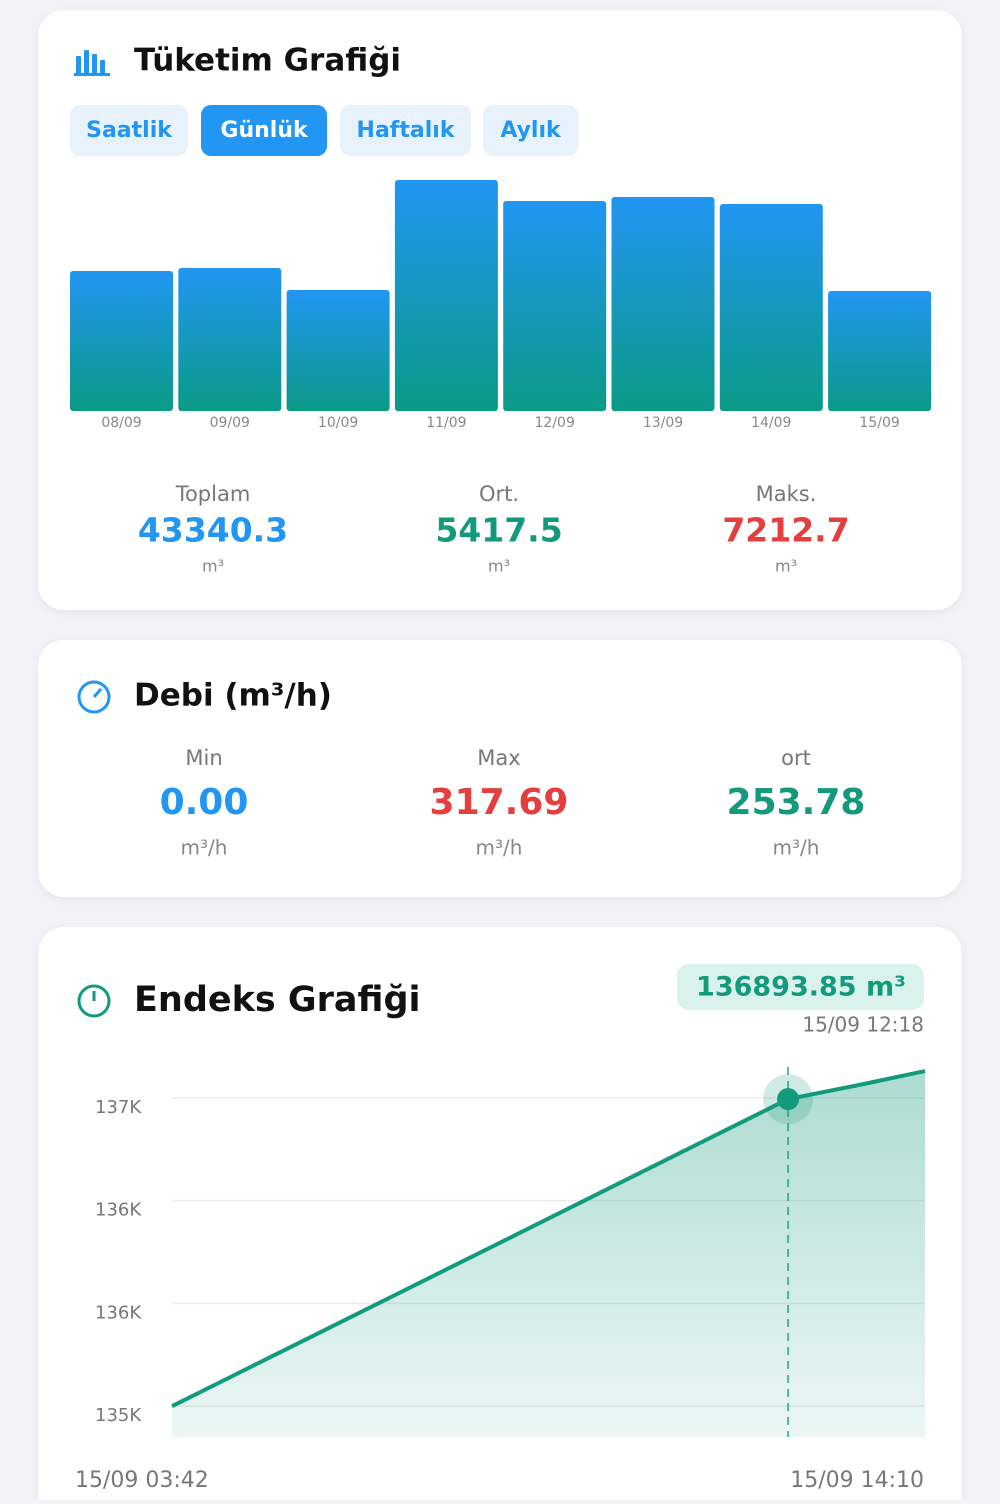 This screenshot has height=1504, width=1000. Describe the element at coordinates (267, 61) in the screenshot. I see `card-title: Tüketim Grafiği` at that location.